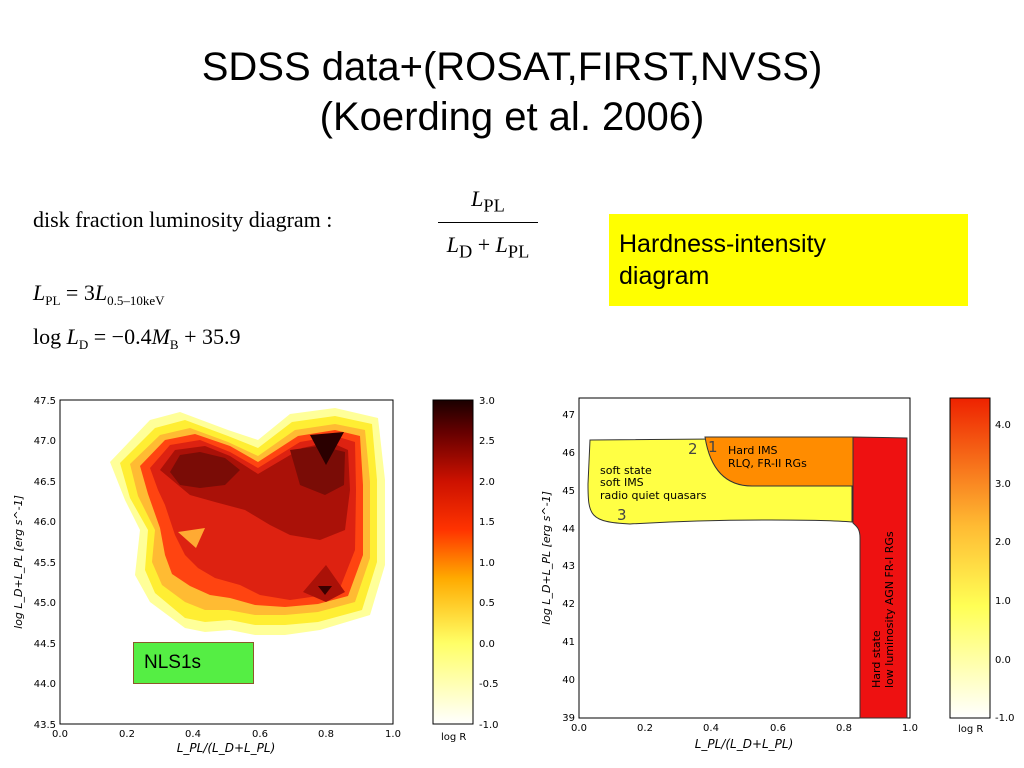  I want to click on equation-1-numerator: LPL, so click(488, 201).